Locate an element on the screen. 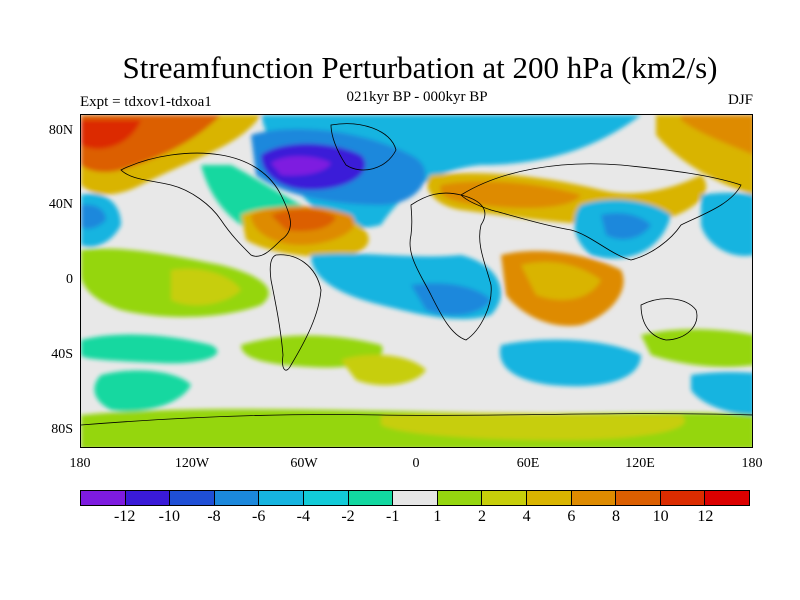 Image resolution: width=800 pixels, height=600 pixels. lat-label-40s: 40S is located at coordinates (62, 354).